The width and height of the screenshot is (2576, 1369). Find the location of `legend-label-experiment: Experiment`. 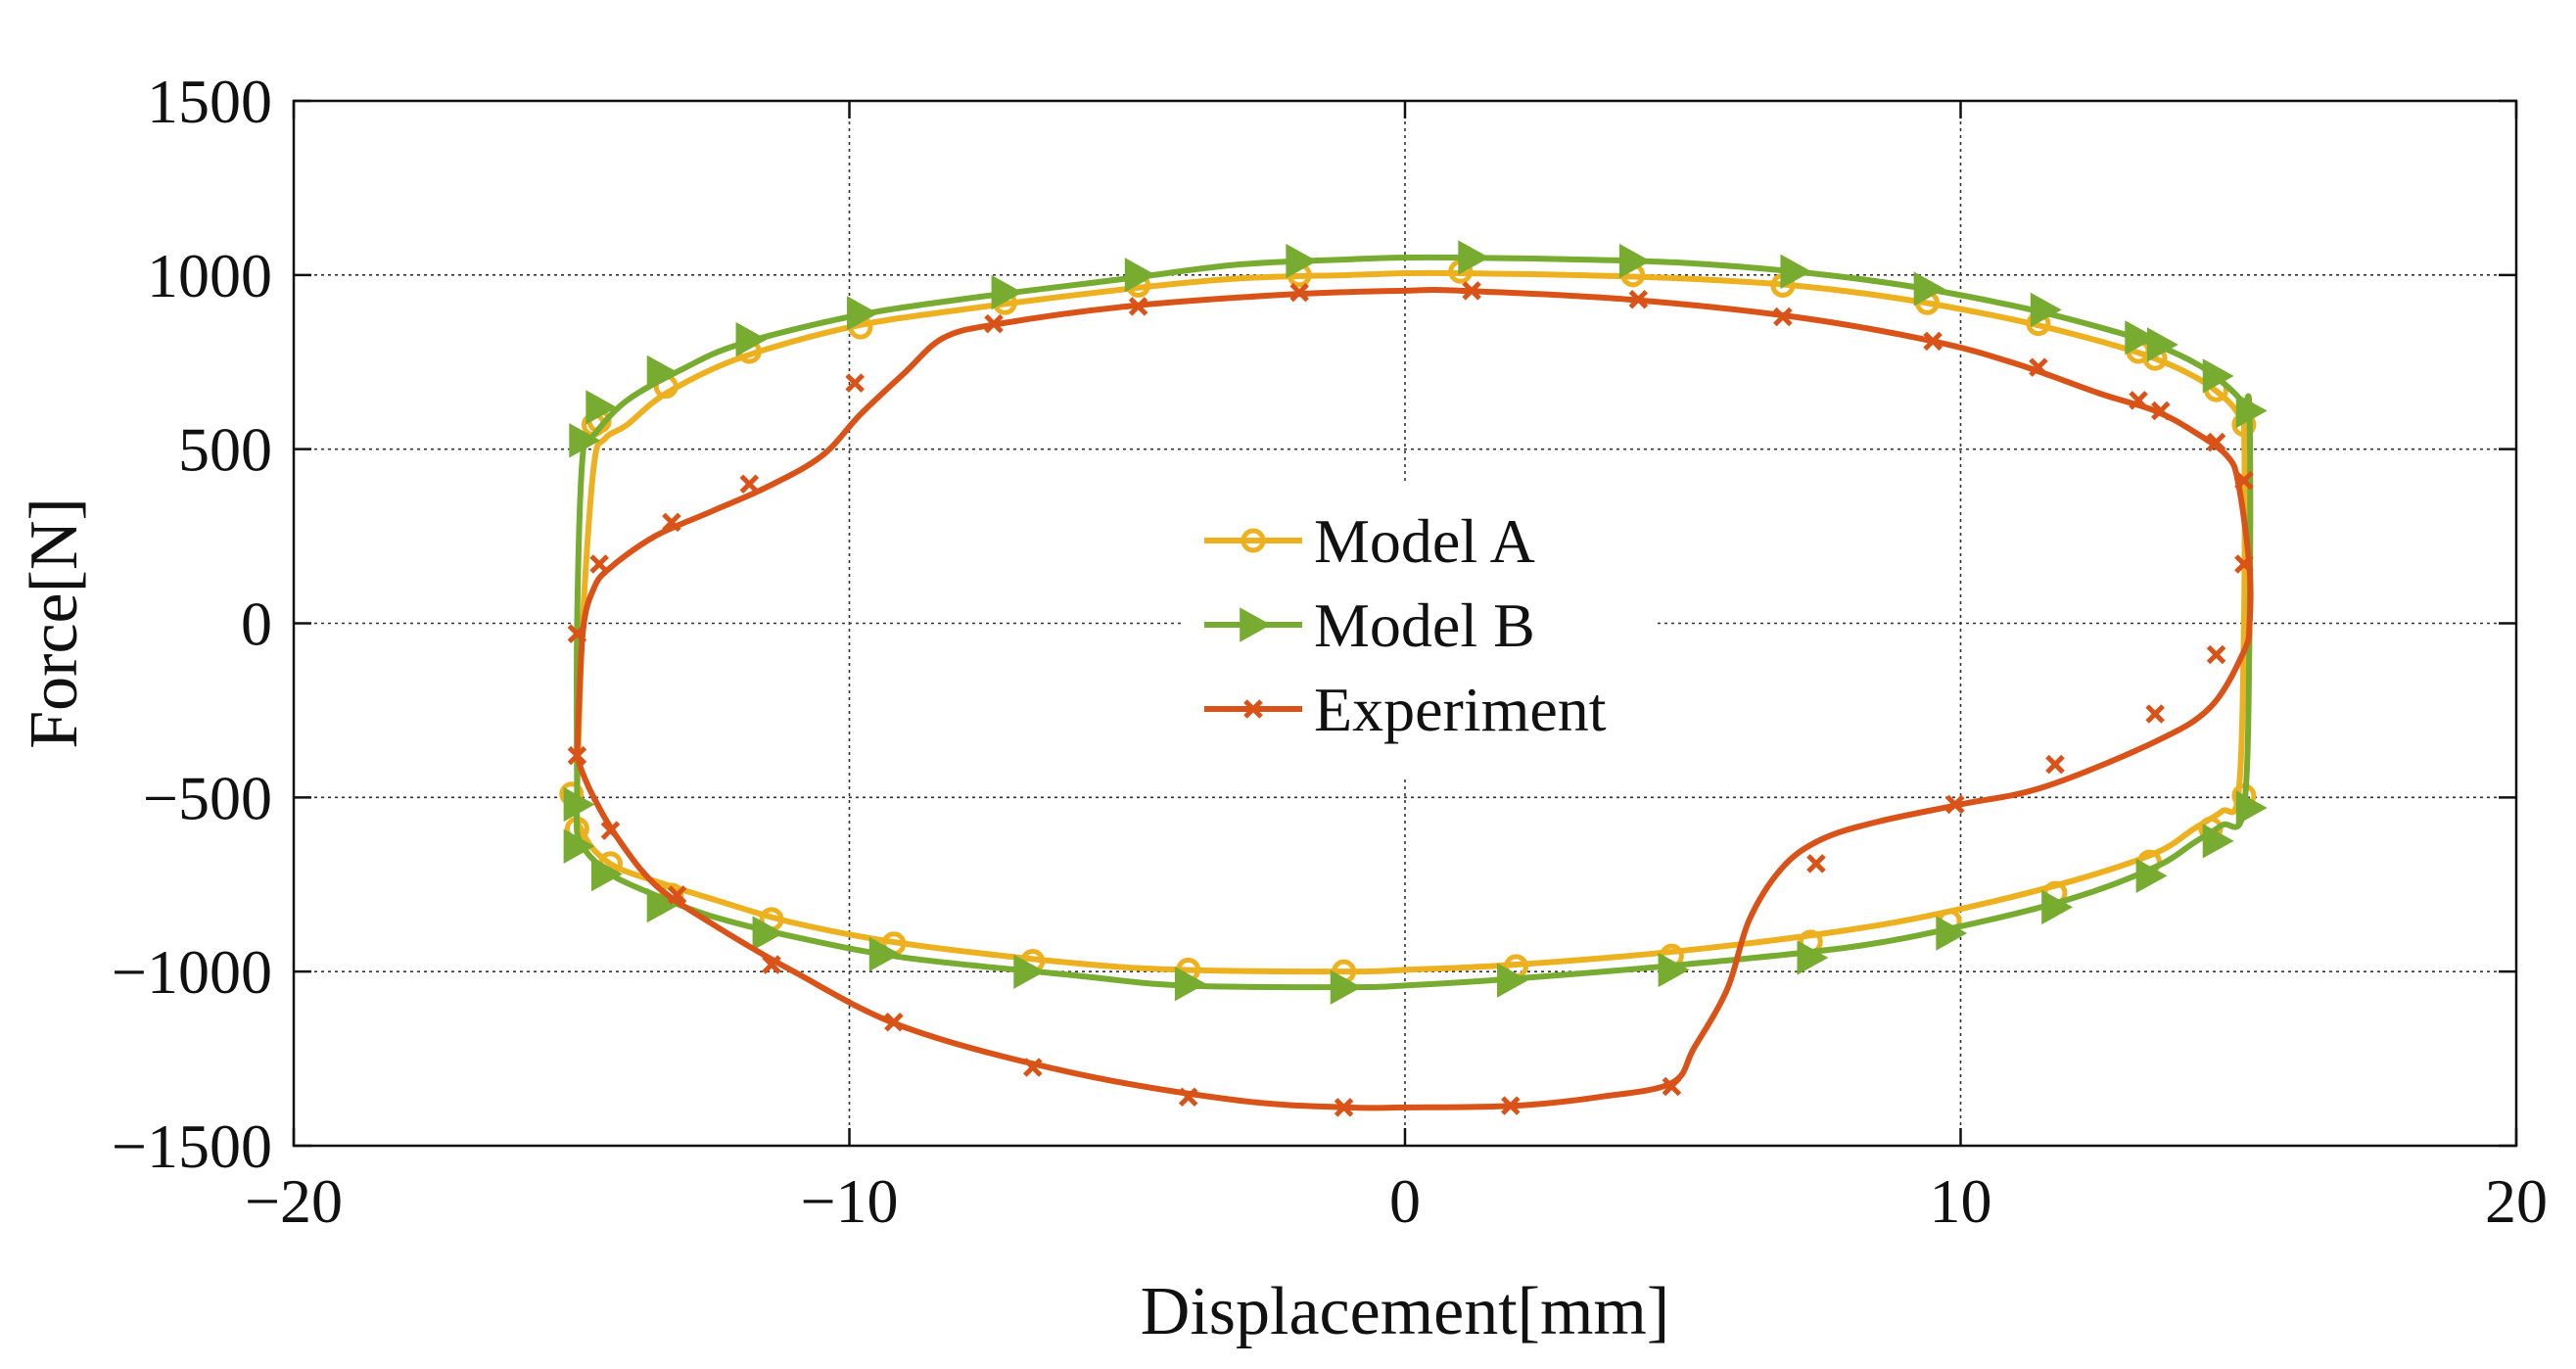

legend-label-experiment: Experiment is located at coordinates (1461, 709).